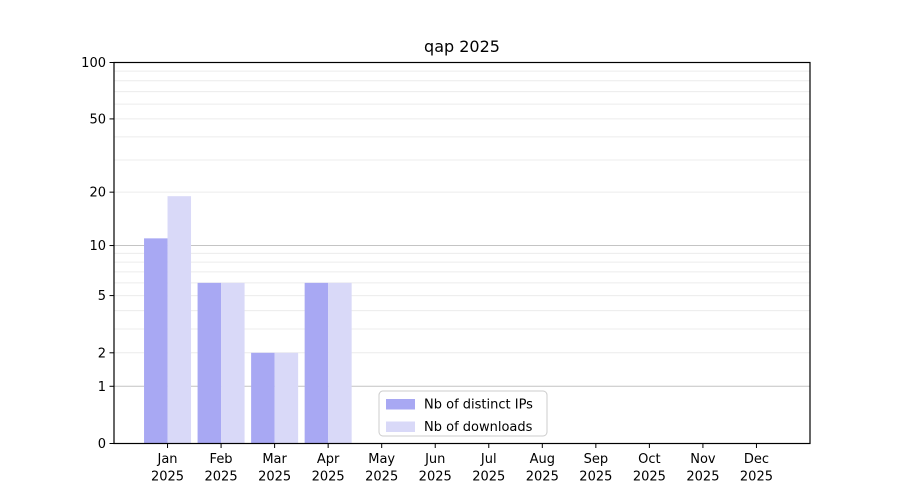 This screenshot has height=500, width=900. I want to click on x-tick-label-year-aug: 2025, so click(542, 477).